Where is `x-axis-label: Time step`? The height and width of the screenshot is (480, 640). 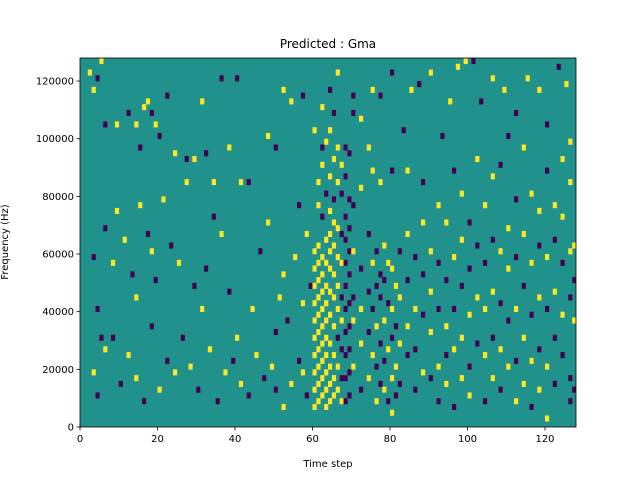 x-axis-label: Time step is located at coordinates (327, 464).